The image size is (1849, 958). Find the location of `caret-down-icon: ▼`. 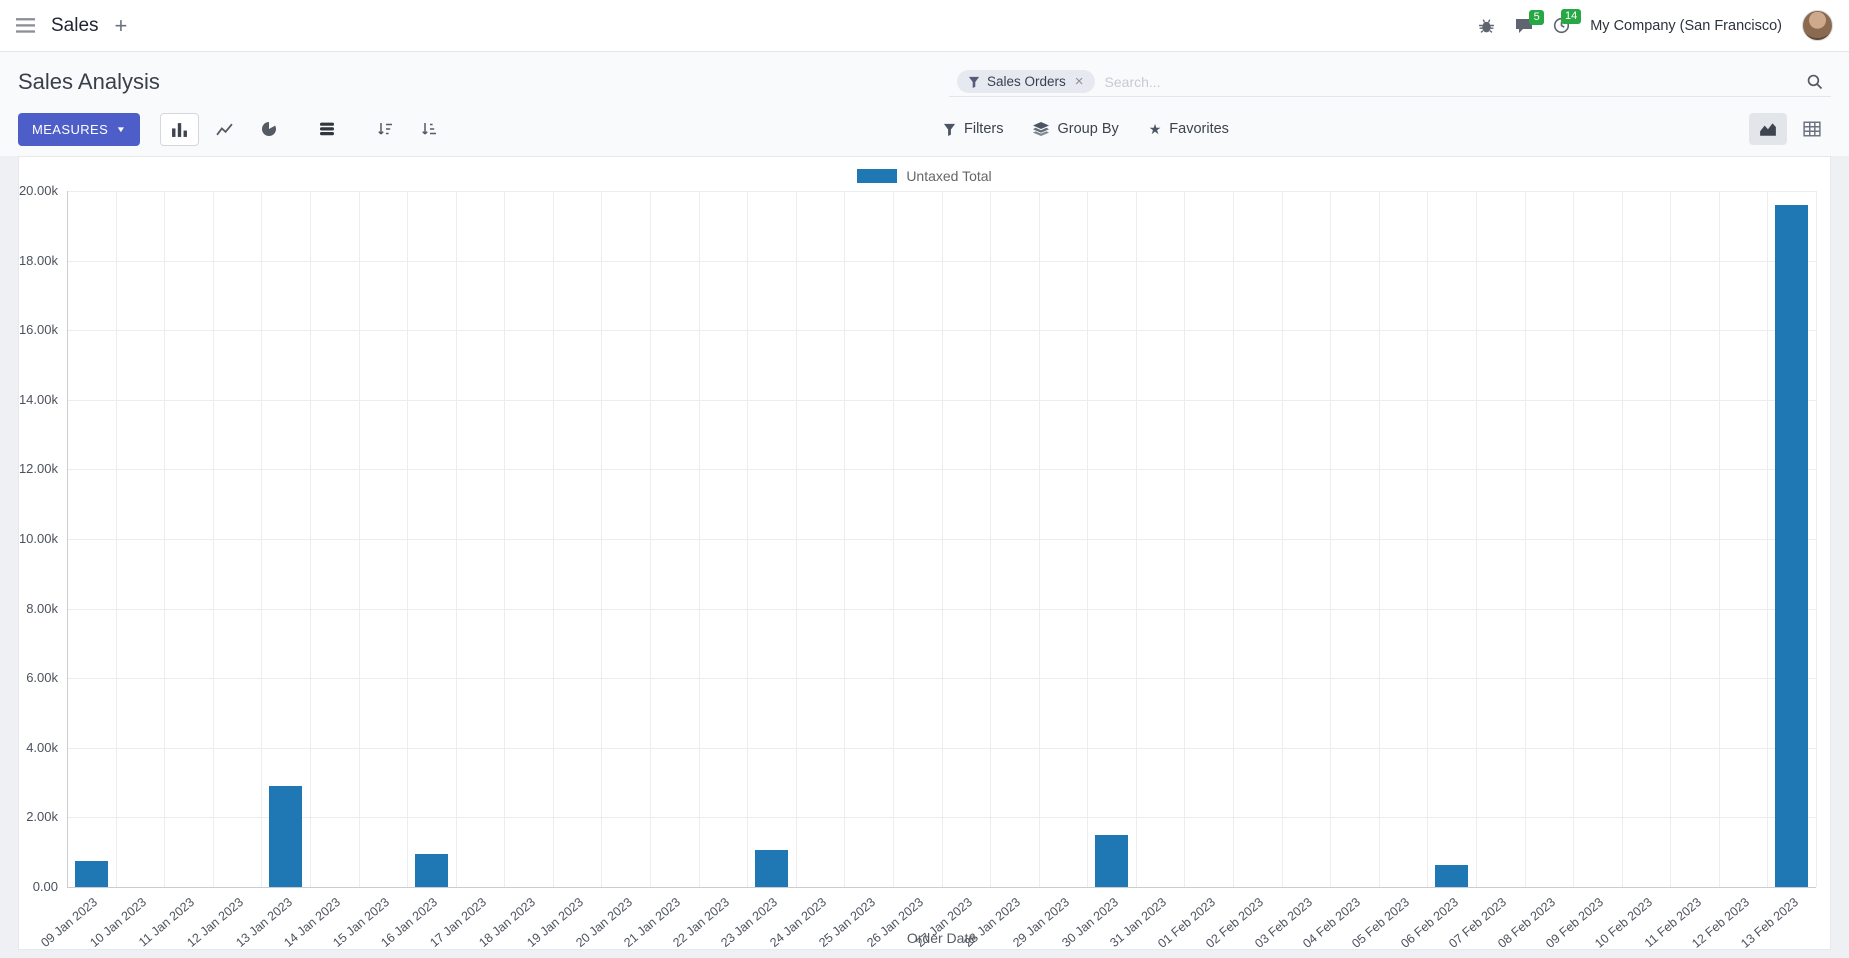

caret-down-icon: ▼ is located at coordinates (121, 129).